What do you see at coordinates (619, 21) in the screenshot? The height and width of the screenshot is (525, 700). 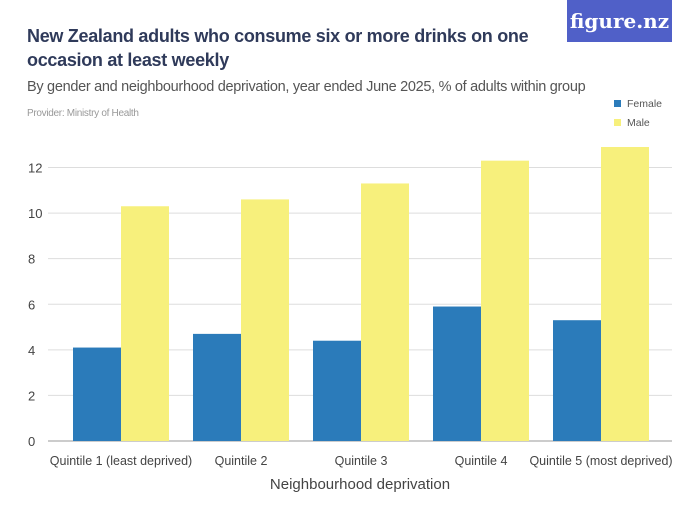 I see `figure-nz-logo: figure.nz` at bounding box center [619, 21].